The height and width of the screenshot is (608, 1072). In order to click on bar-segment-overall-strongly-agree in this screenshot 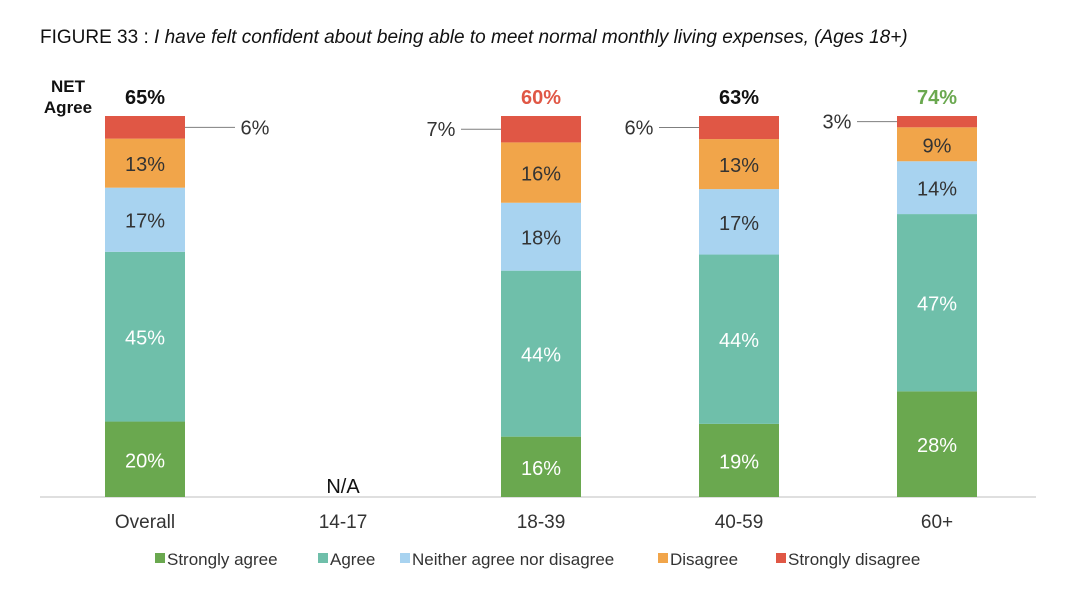, I will do `click(145, 459)`.